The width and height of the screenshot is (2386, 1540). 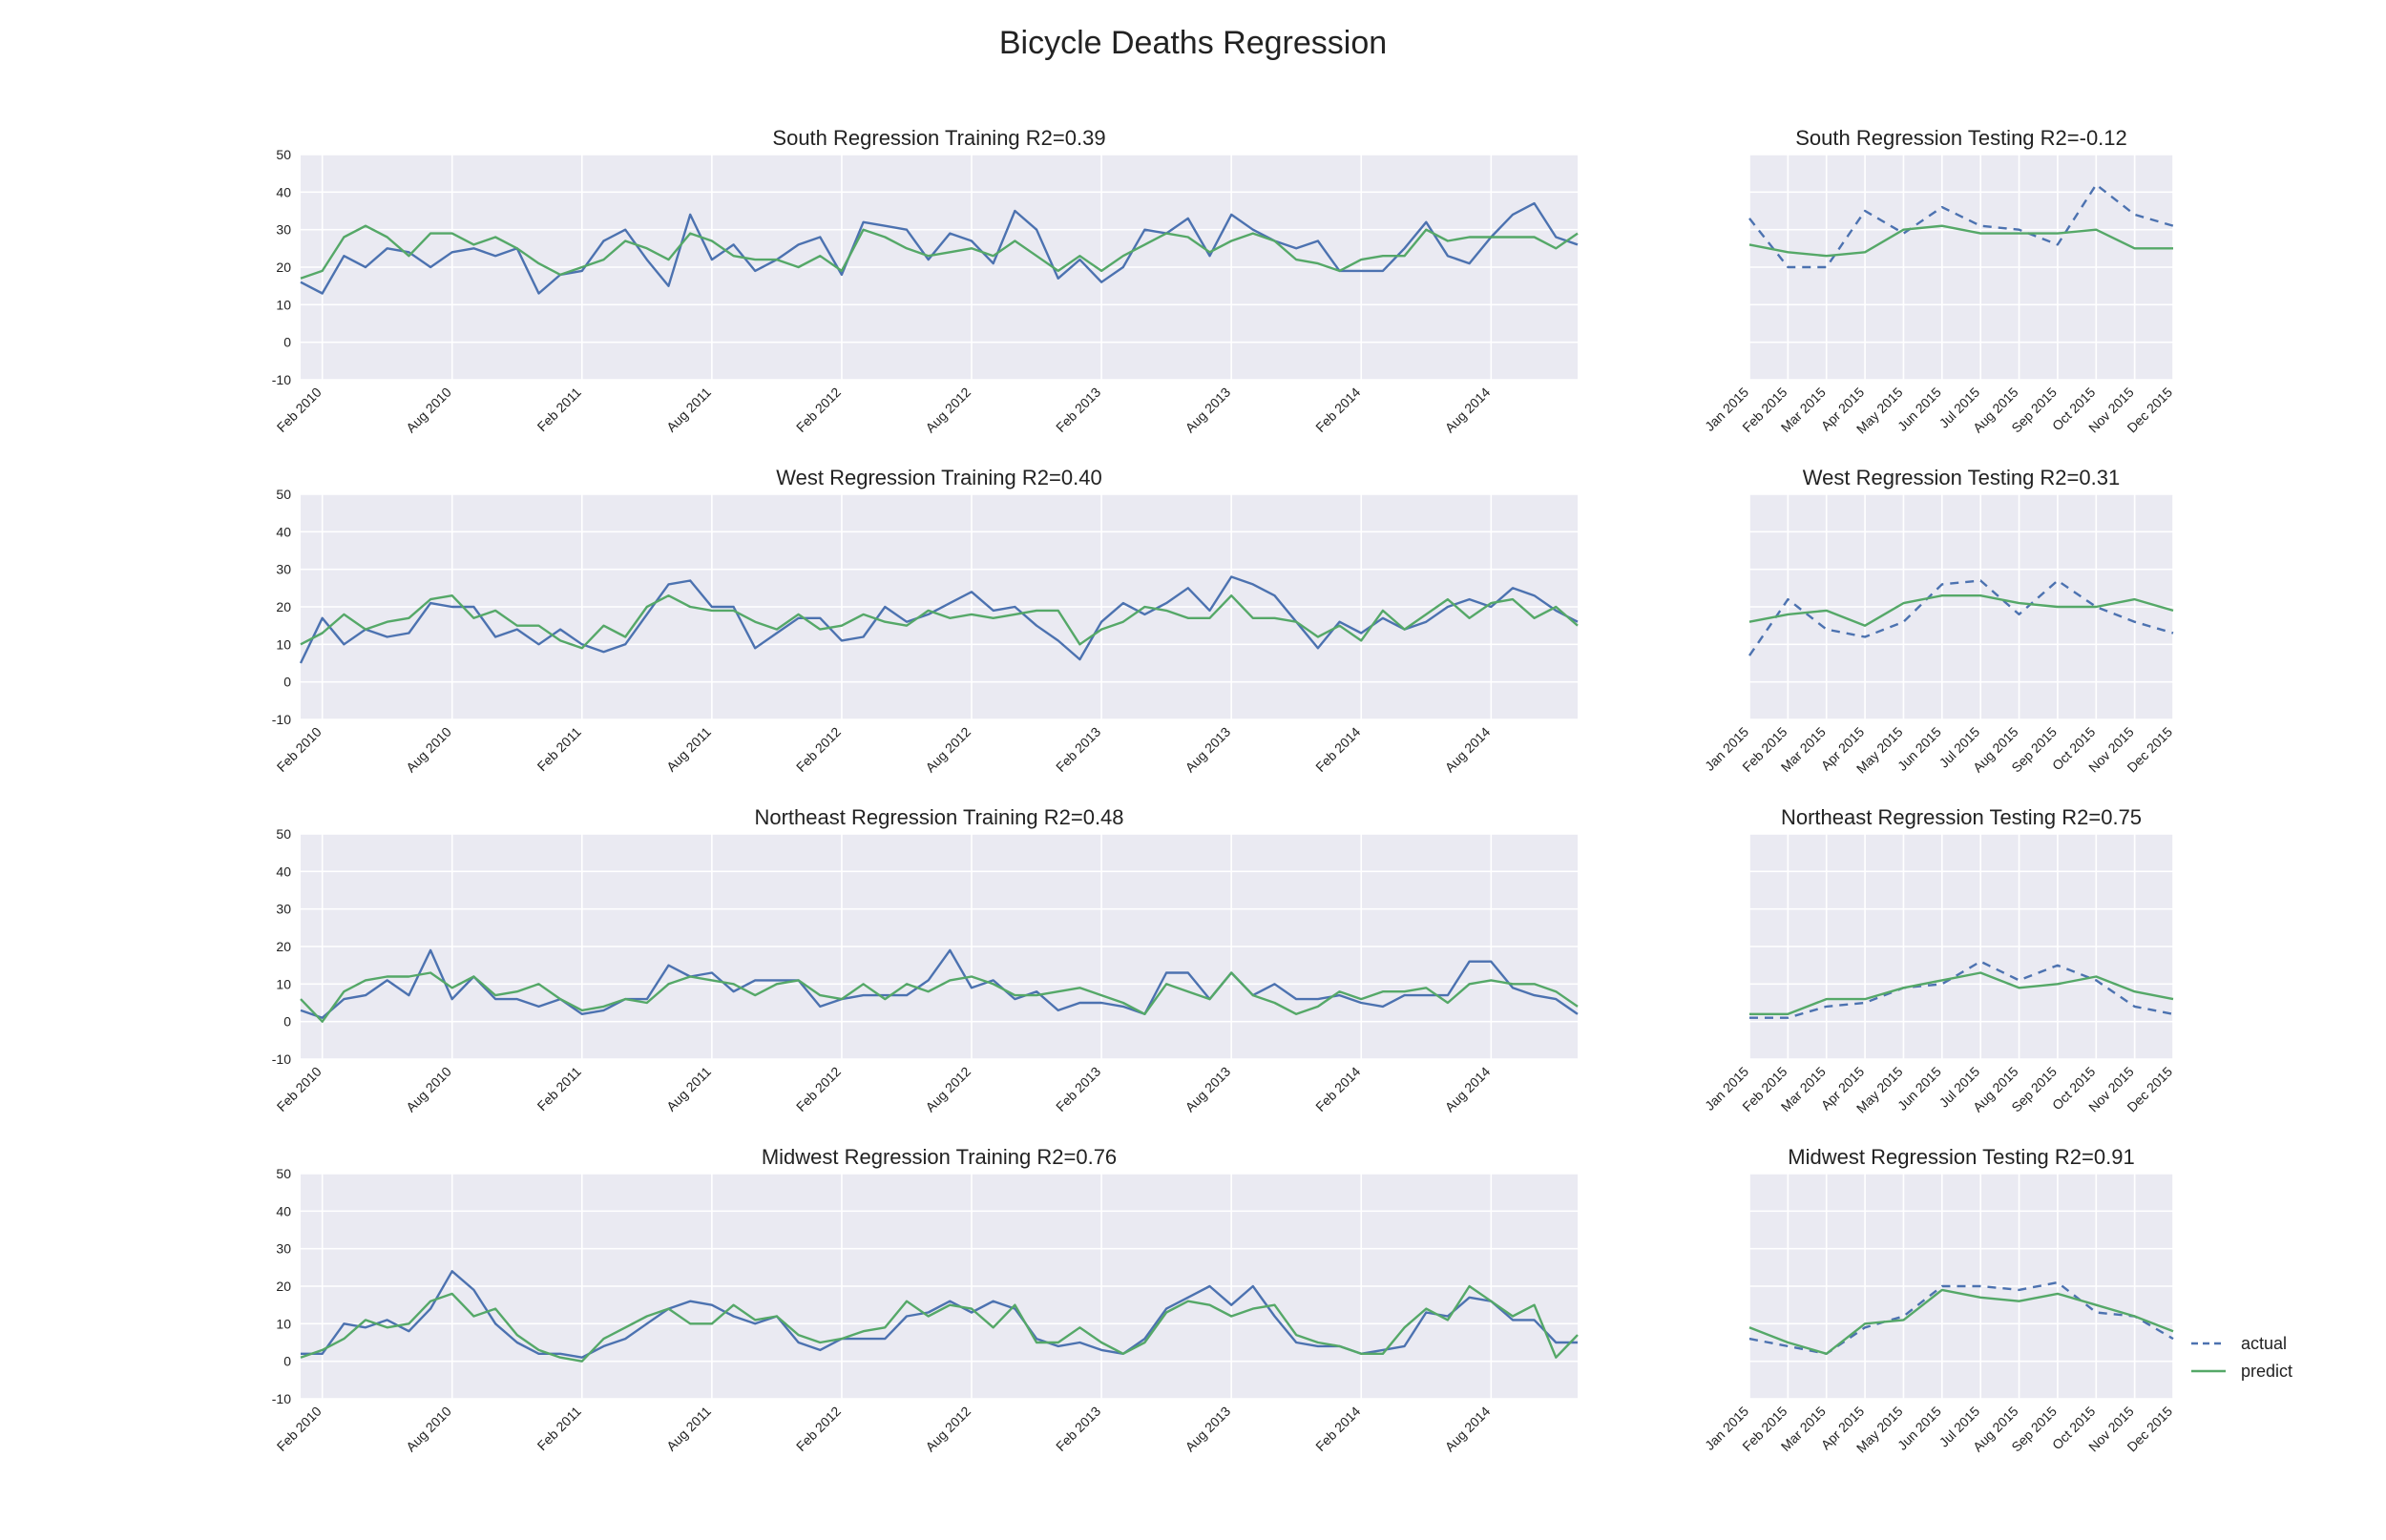 What do you see at coordinates (1961, 1322) in the screenshot?
I see `midwest-testing-predict-line` at bounding box center [1961, 1322].